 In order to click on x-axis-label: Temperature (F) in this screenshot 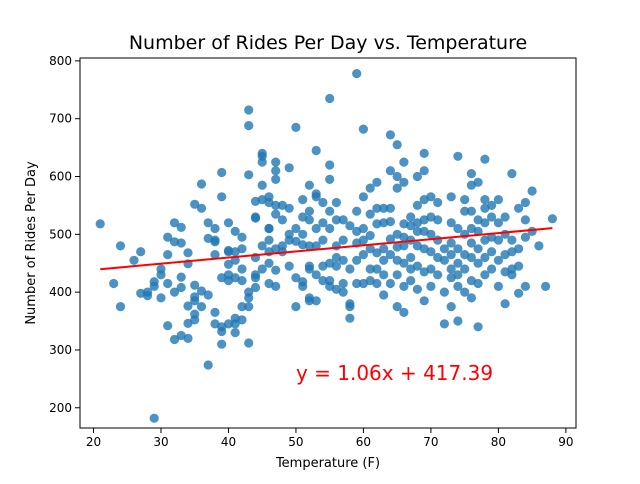, I will do `click(327, 463)`.